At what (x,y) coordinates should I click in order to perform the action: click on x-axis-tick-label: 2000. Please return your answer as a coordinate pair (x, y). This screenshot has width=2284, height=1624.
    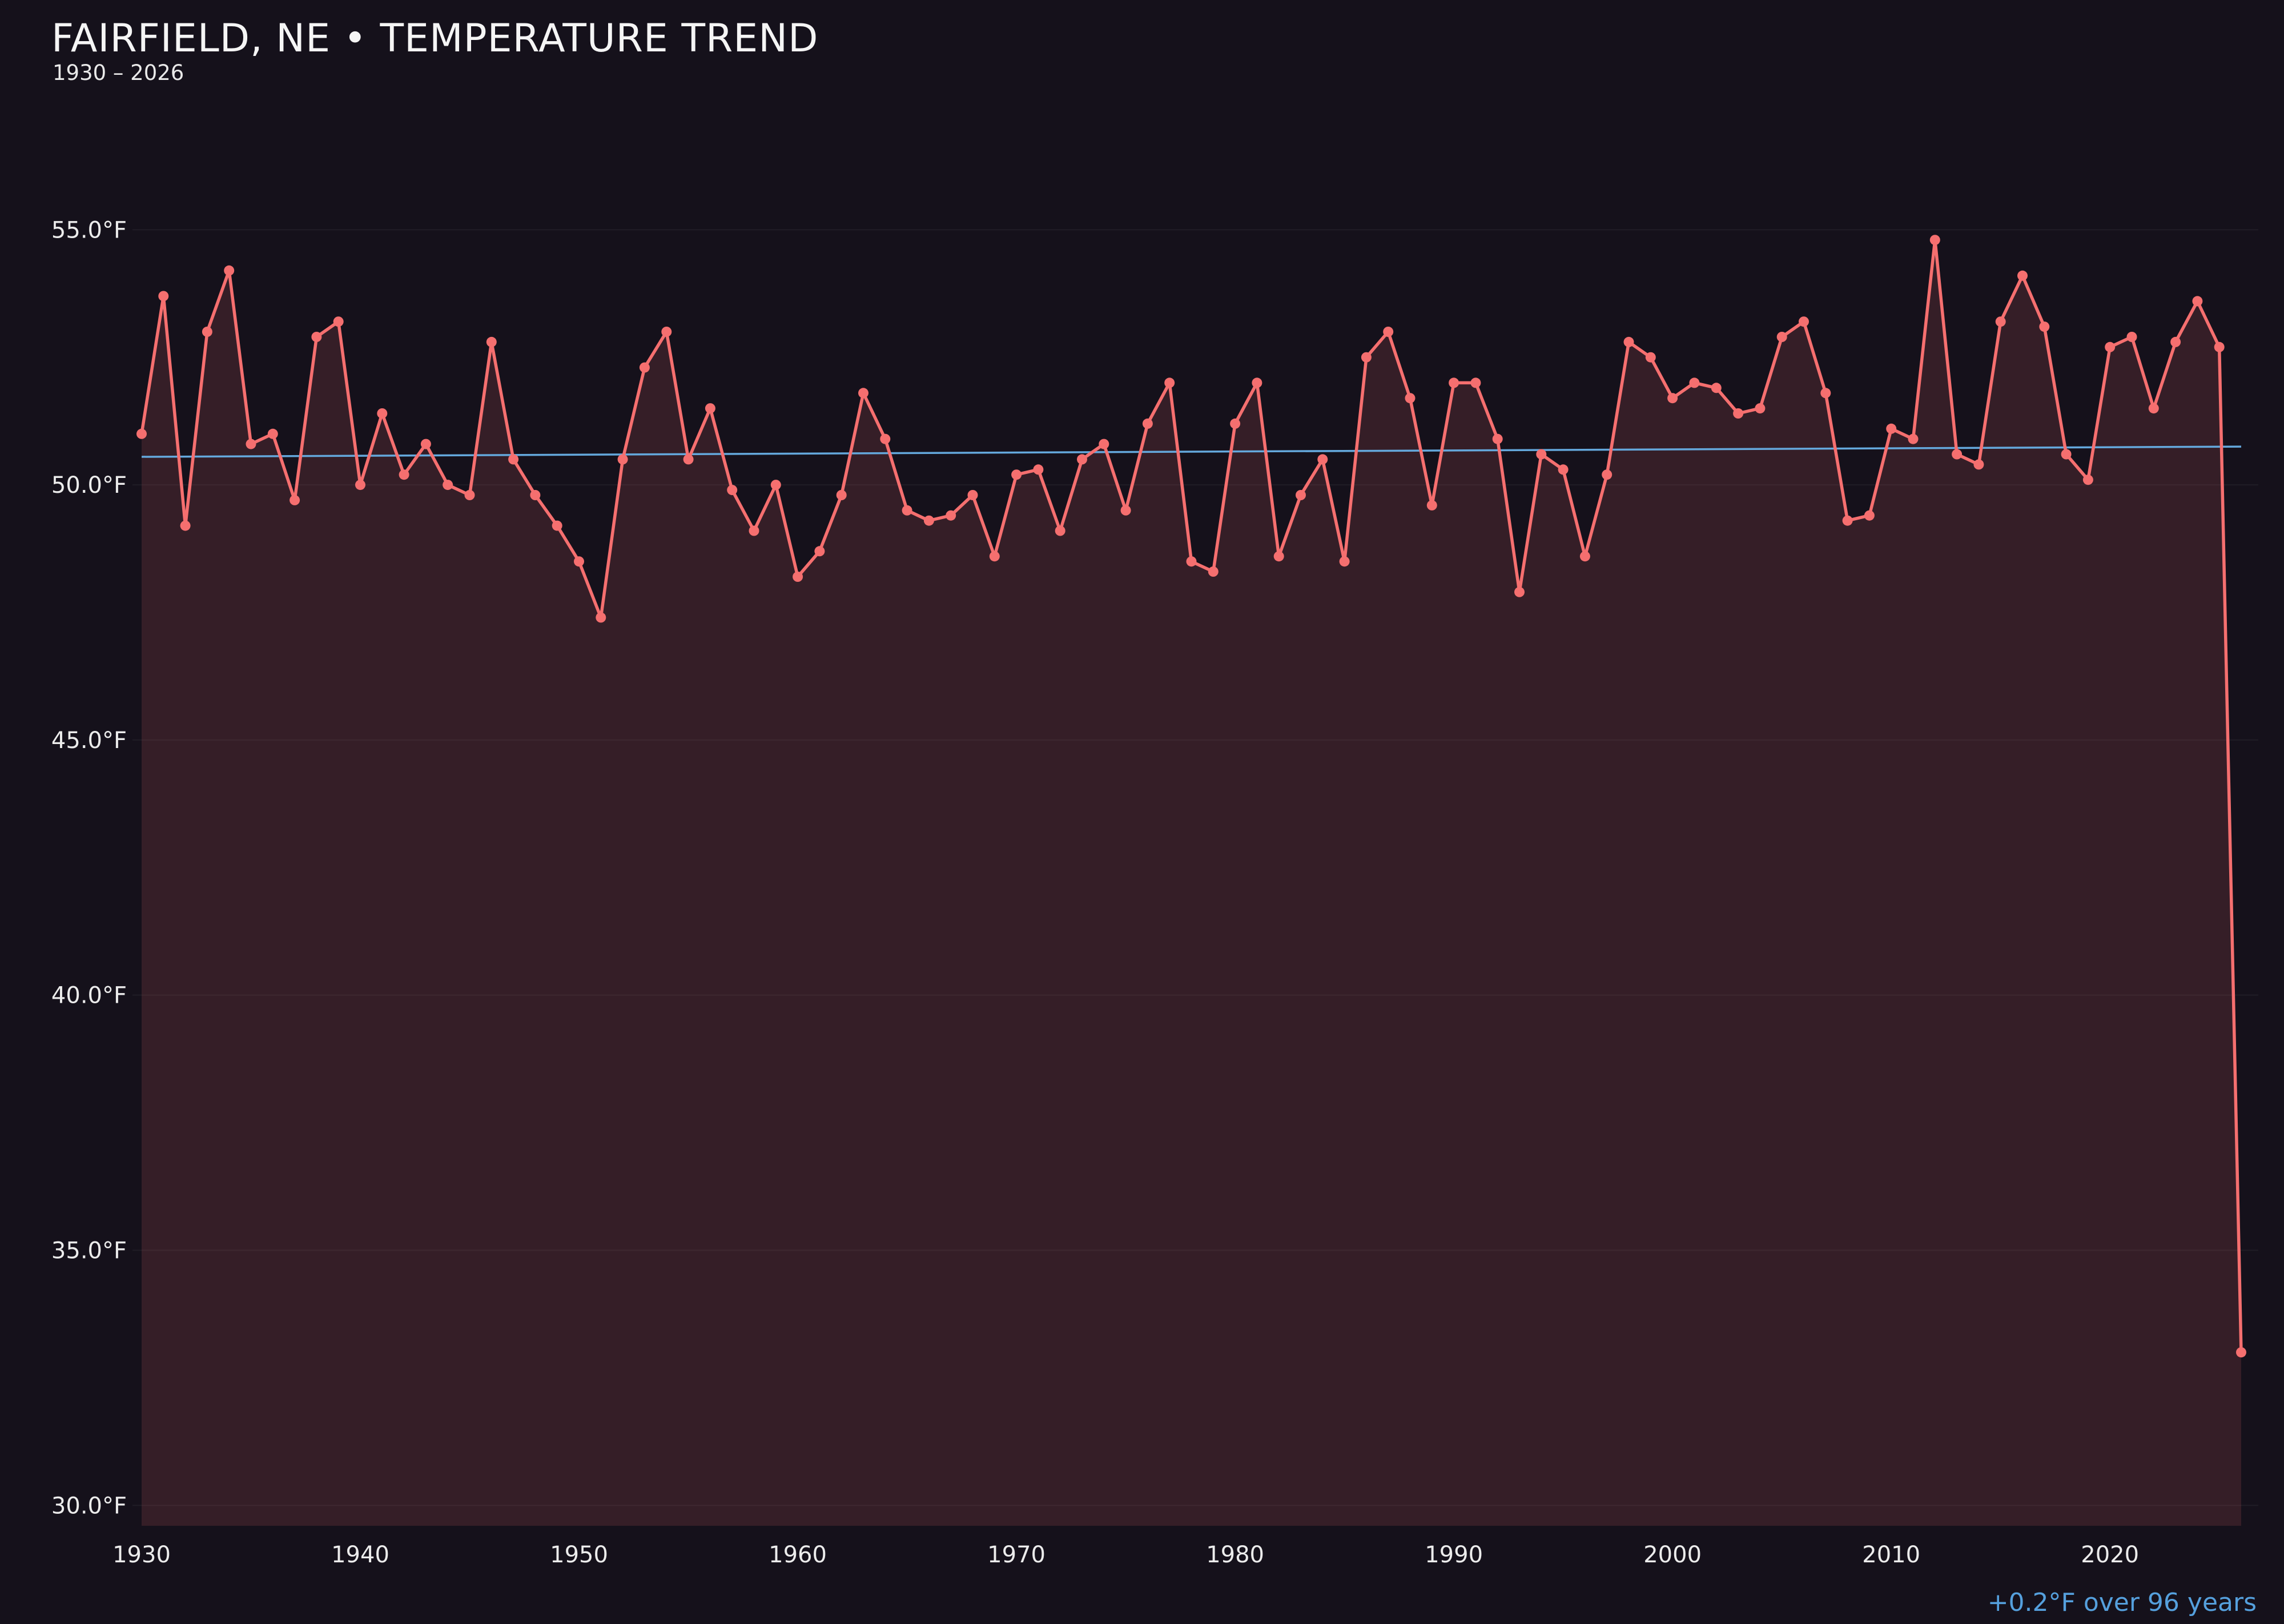
    Looking at the image, I should click on (1672, 1555).